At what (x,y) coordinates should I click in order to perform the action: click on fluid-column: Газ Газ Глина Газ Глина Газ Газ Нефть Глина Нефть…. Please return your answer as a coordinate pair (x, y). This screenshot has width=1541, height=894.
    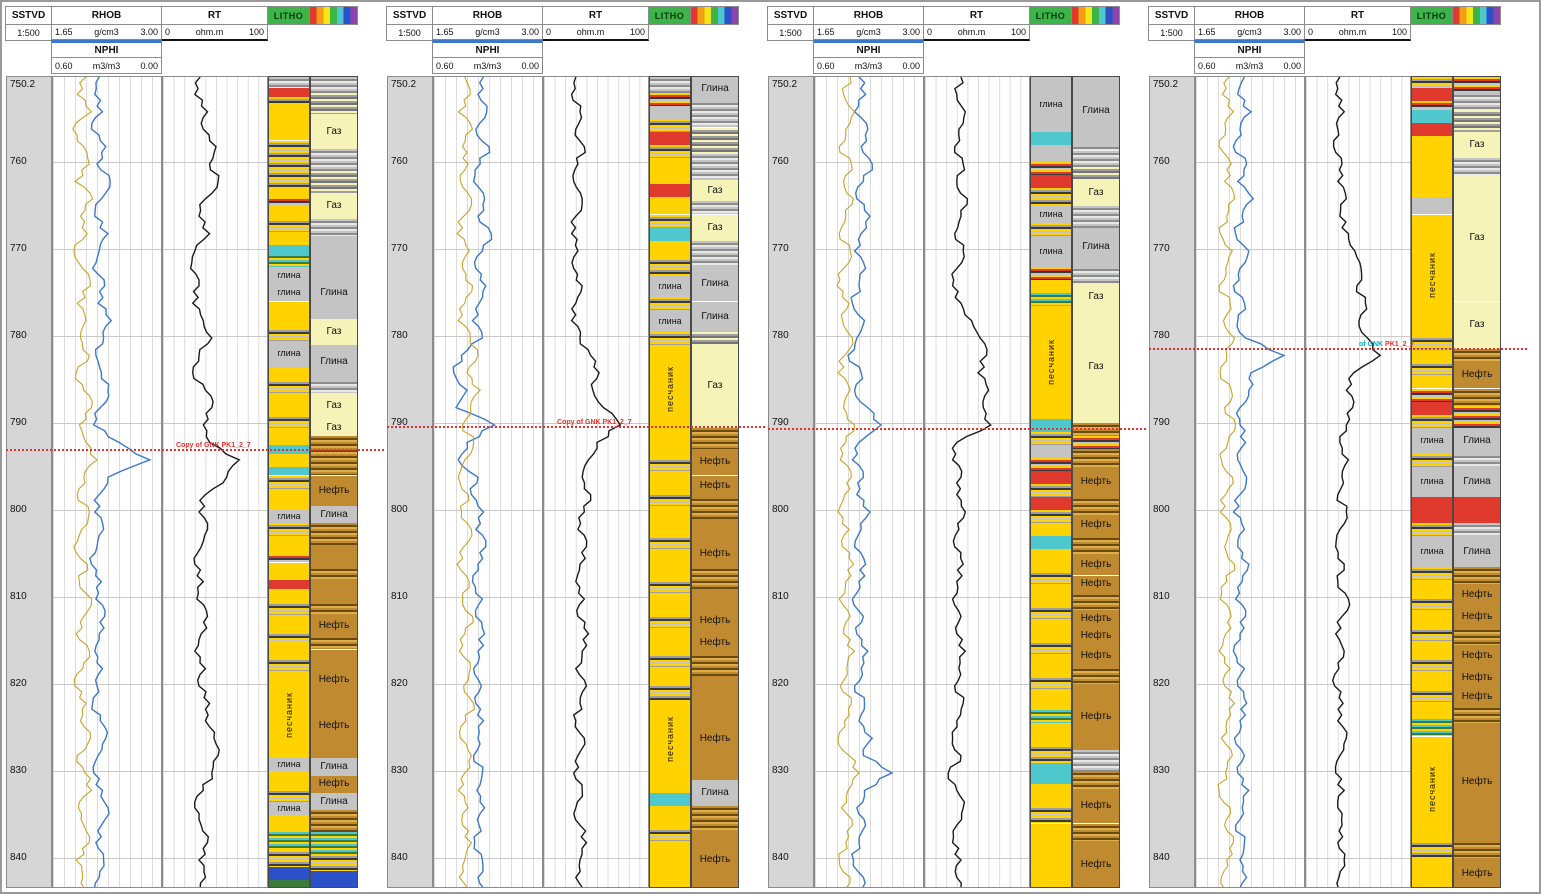
    Looking at the image, I should click on (334, 482).